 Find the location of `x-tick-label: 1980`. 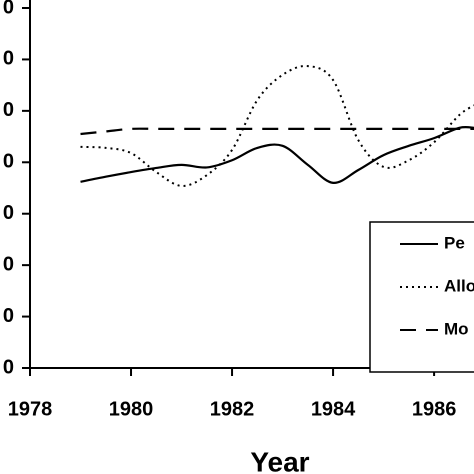

x-tick-label: 1980 is located at coordinates (131, 409).